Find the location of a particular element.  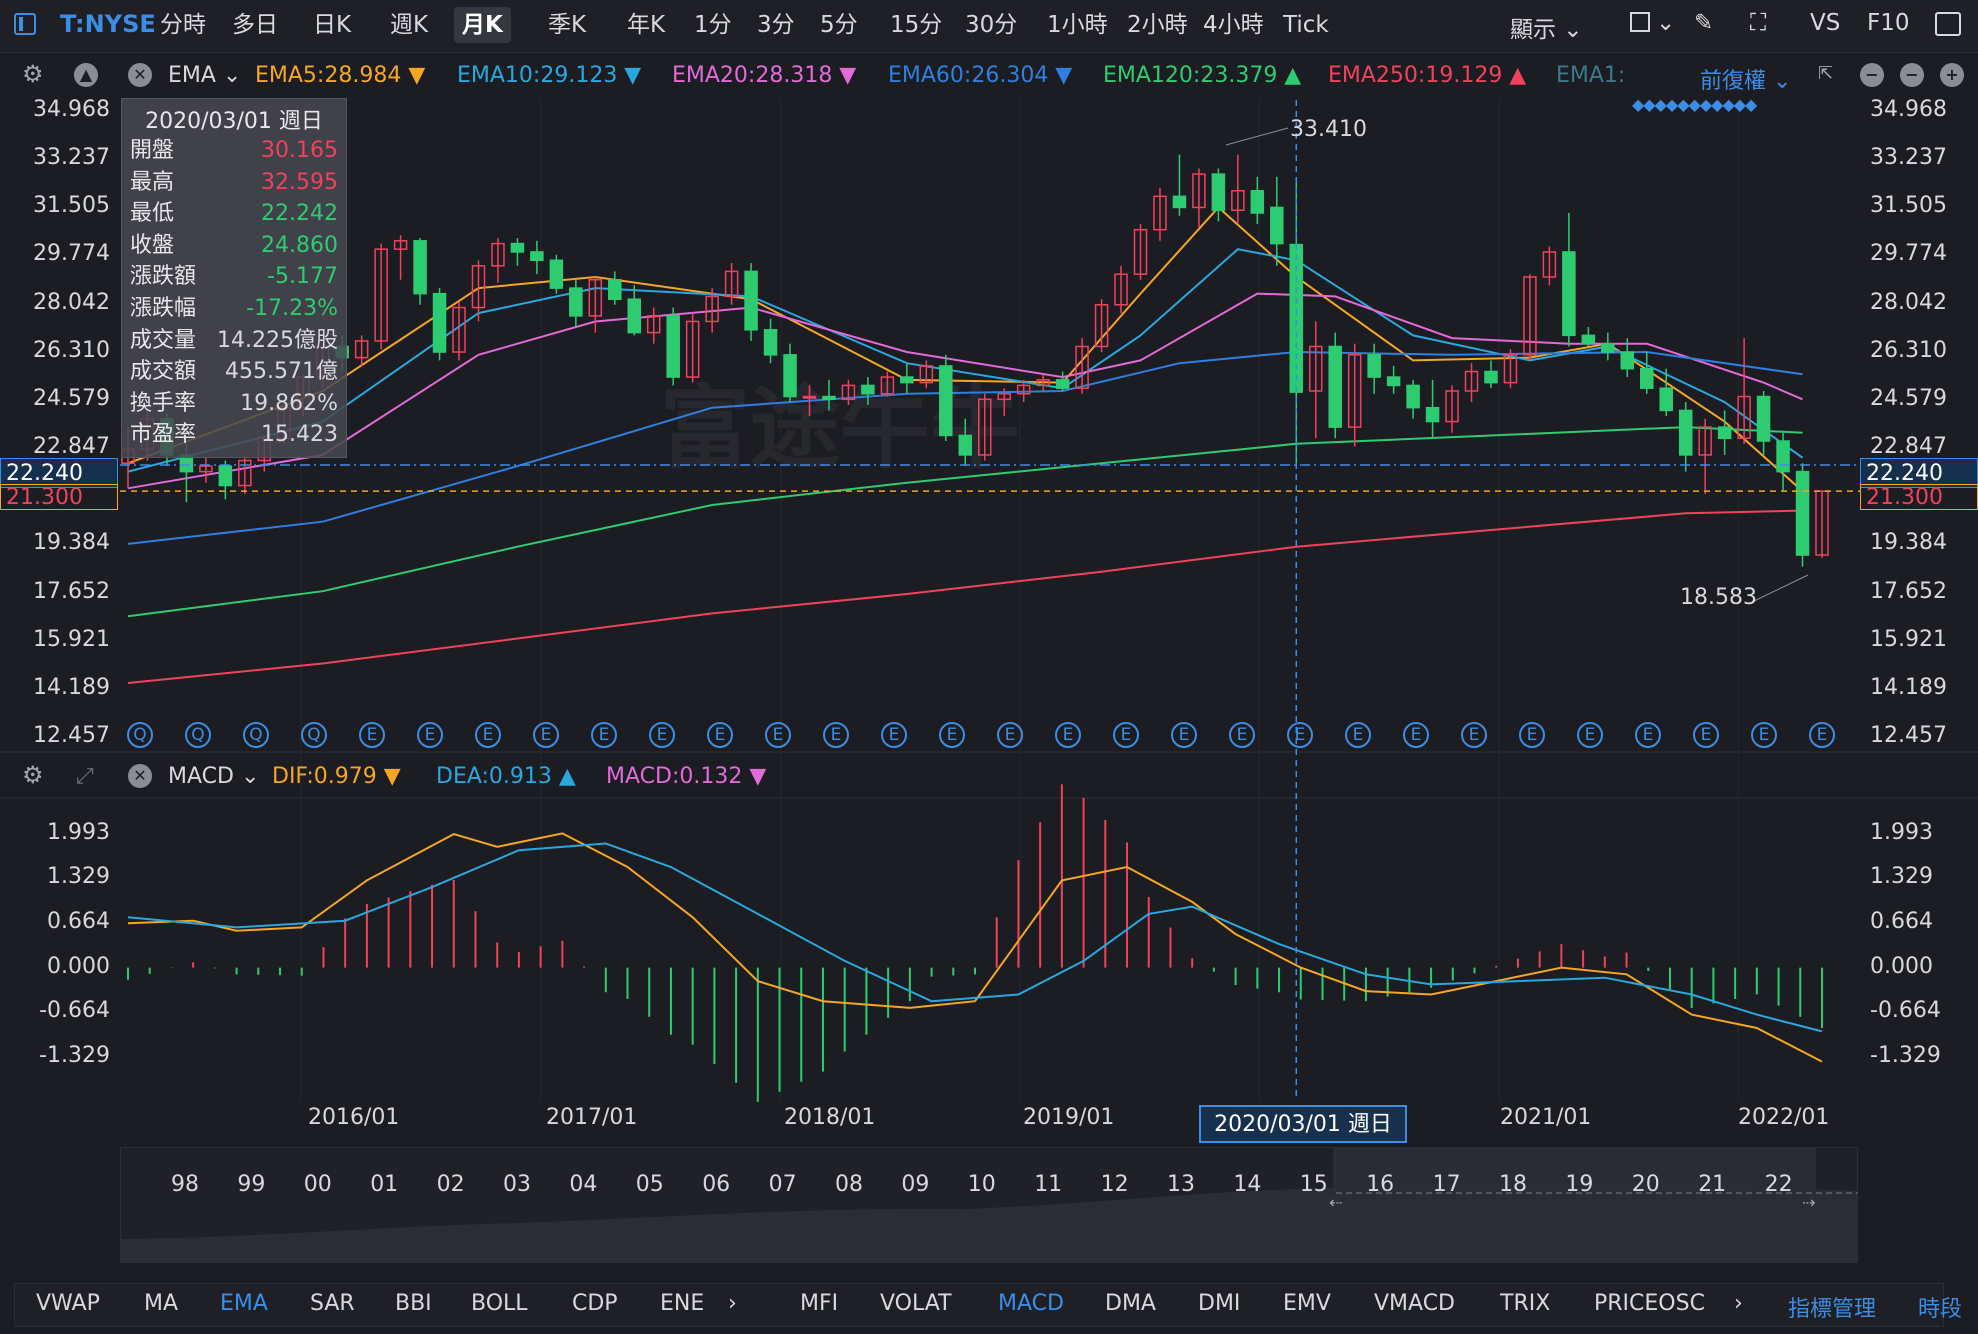

macd-legend-item-1: DEA:0.913 ▲ is located at coordinates (506, 776).